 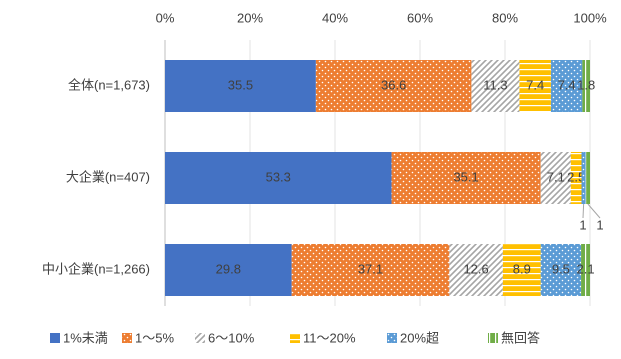 I want to click on value-label: 9.5, so click(x=561, y=268).